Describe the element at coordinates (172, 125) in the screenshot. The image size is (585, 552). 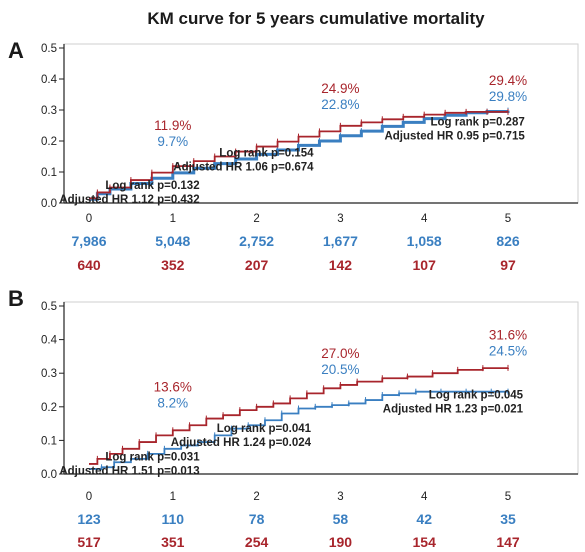
I see `pct-label-red: 11.9%` at that location.